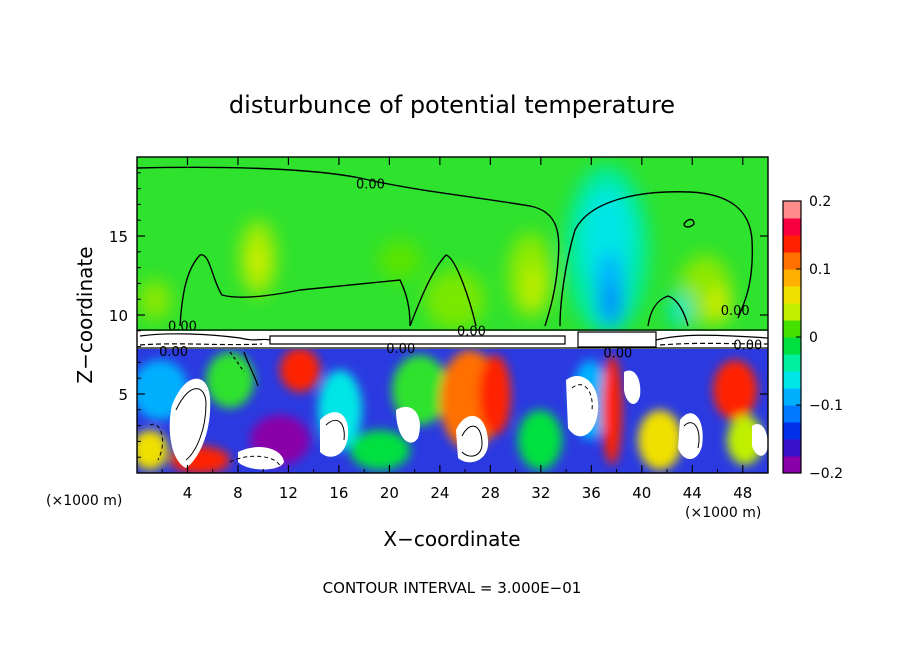 The width and height of the screenshot is (904, 654). I want to click on x-tick-label: 12, so click(288, 493).